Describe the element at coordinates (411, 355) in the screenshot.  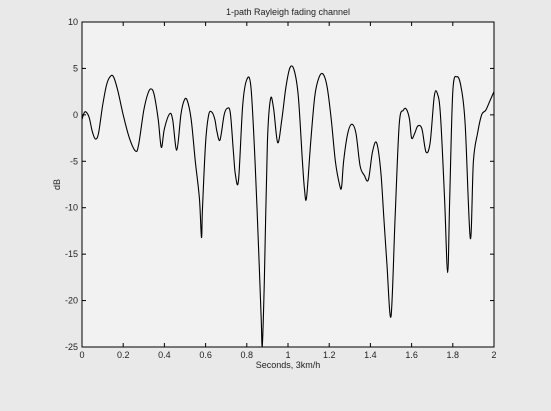
I see `x-tick-label: 1.6` at that location.